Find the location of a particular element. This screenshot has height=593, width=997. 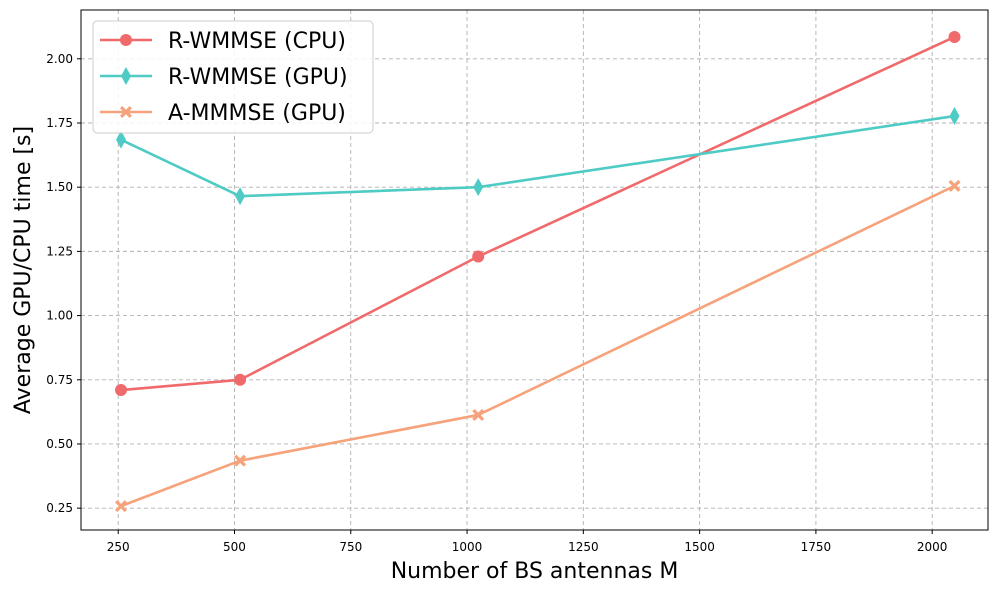

x-tick-label: 500 is located at coordinates (234, 547).